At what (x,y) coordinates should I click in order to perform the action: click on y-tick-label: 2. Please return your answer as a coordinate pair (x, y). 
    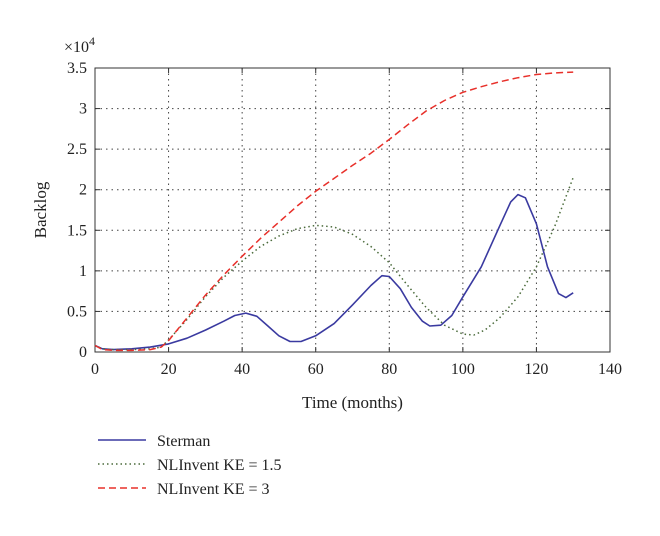
    Looking at the image, I should click on (83, 190).